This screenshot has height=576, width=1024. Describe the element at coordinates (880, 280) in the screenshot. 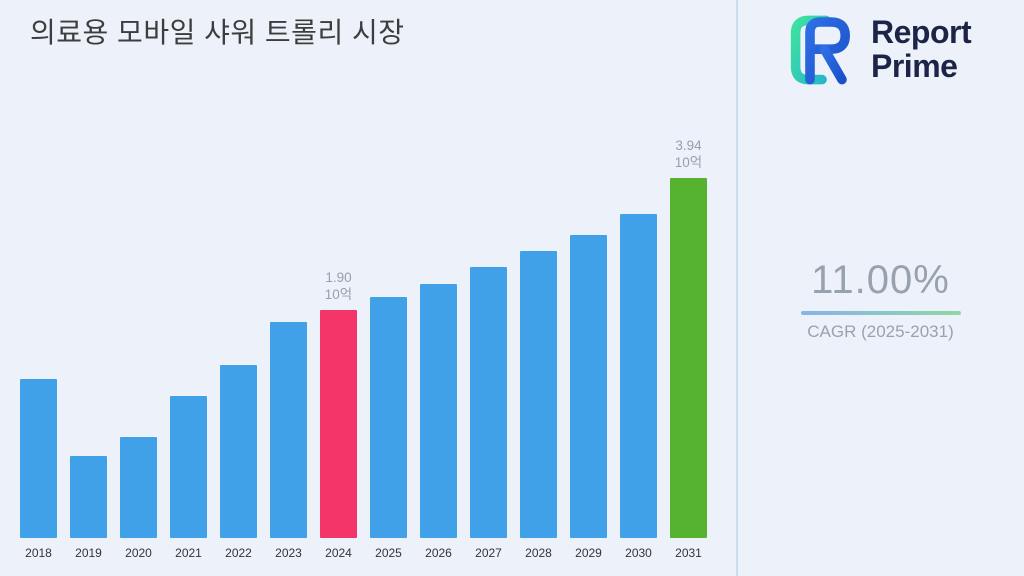

I see `cagr-value: 11.00%` at that location.